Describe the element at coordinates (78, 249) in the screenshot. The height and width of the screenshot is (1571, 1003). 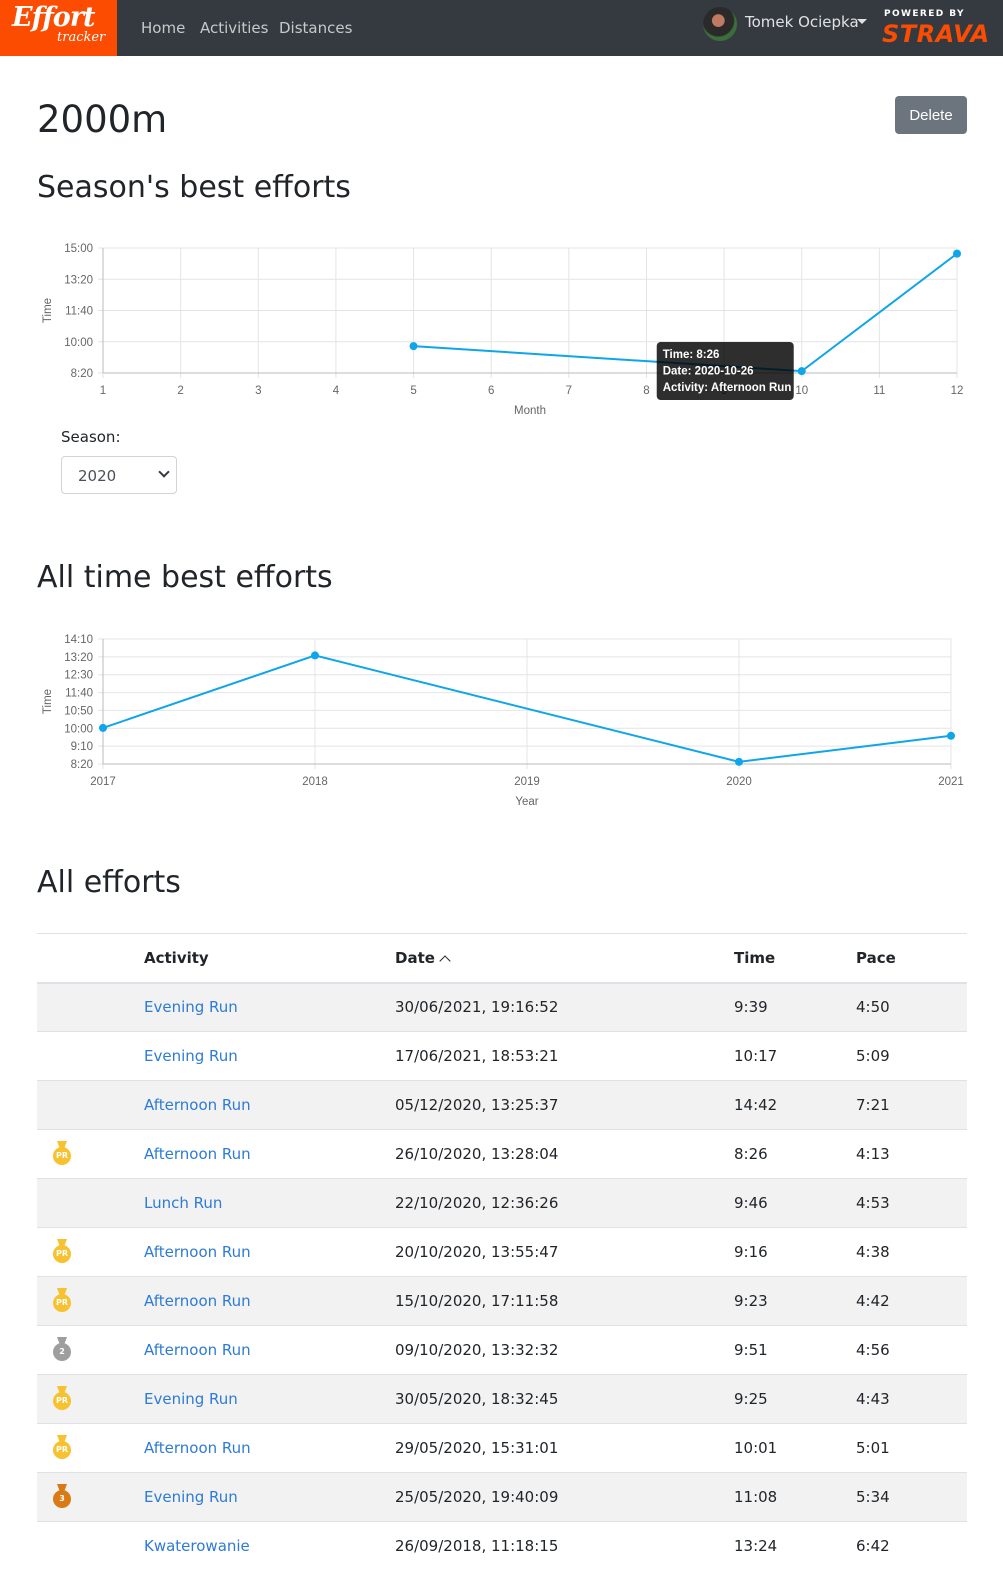
I see `y-tick-label: 15:00` at that location.